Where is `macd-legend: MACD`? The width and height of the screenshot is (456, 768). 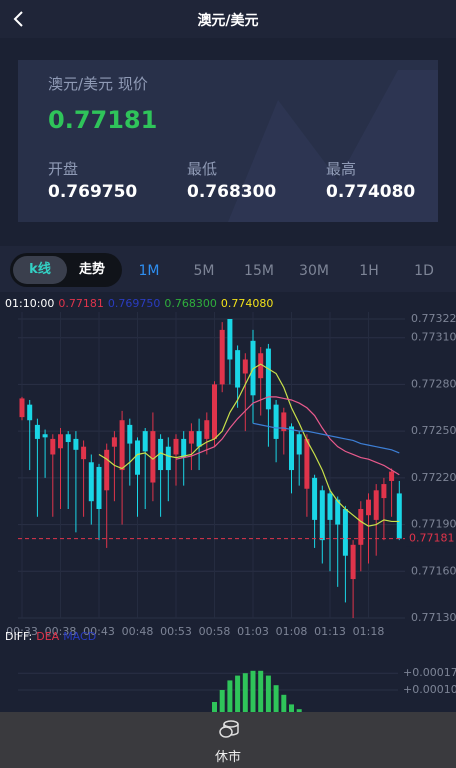 macd-legend: MACD is located at coordinates (79, 636).